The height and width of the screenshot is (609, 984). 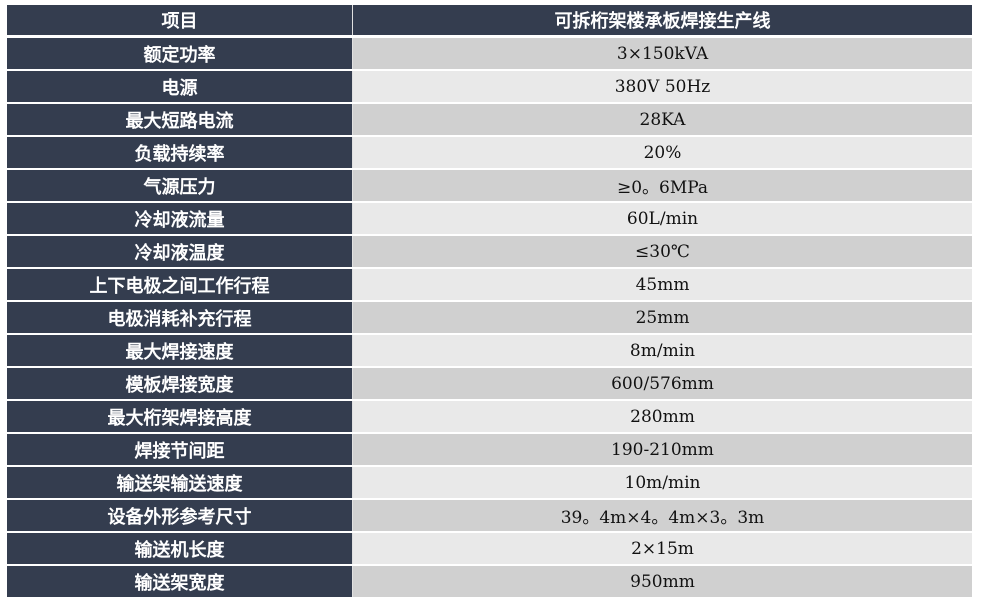 What do you see at coordinates (662, 119) in the screenshot?
I see `value-cell: 28KA` at bounding box center [662, 119].